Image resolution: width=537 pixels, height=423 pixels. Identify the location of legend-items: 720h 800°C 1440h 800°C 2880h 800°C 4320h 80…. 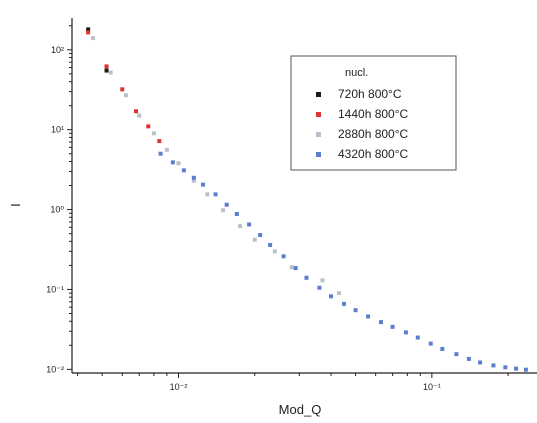
(362, 124).